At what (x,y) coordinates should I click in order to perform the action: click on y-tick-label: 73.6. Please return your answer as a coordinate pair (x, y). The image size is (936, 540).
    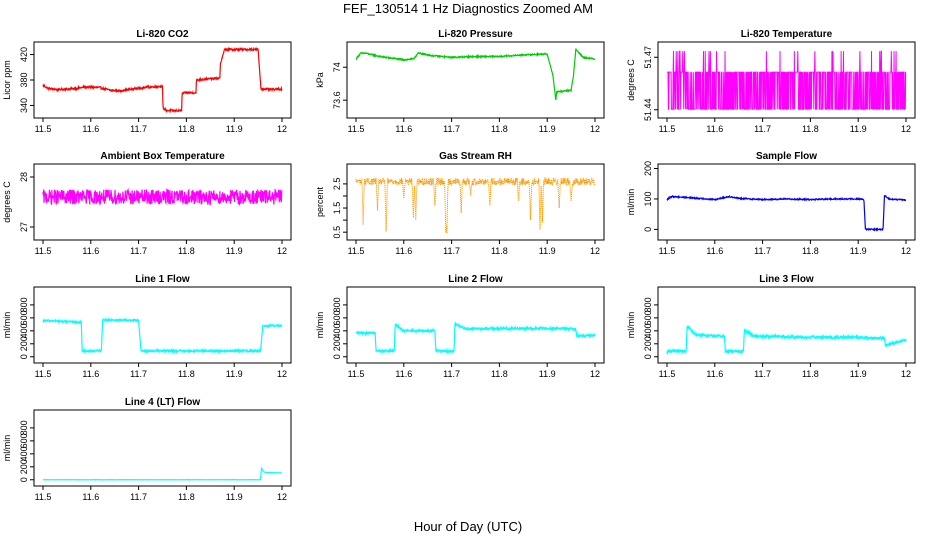
    Looking at the image, I should click on (337, 100).